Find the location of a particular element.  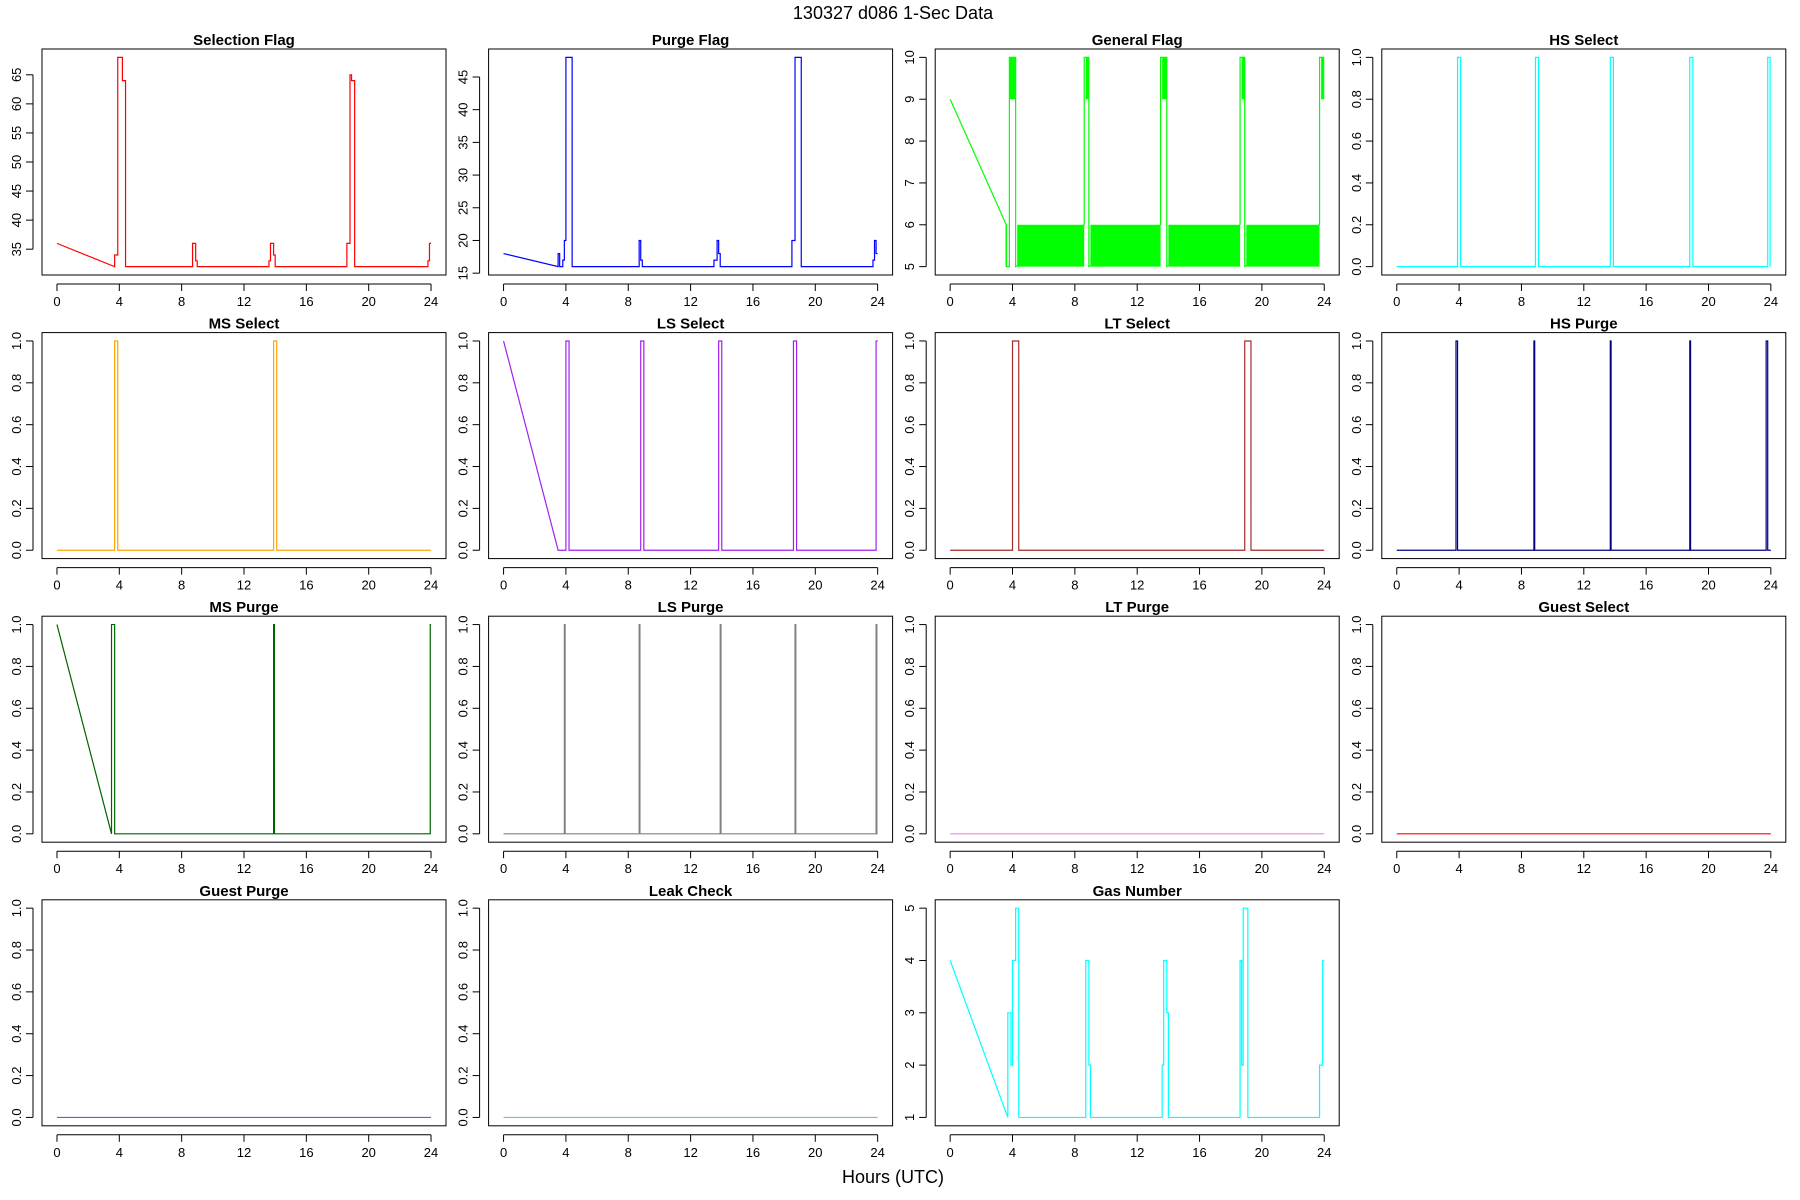

y-tick-label: 30 is located at coordinates (463, 175).